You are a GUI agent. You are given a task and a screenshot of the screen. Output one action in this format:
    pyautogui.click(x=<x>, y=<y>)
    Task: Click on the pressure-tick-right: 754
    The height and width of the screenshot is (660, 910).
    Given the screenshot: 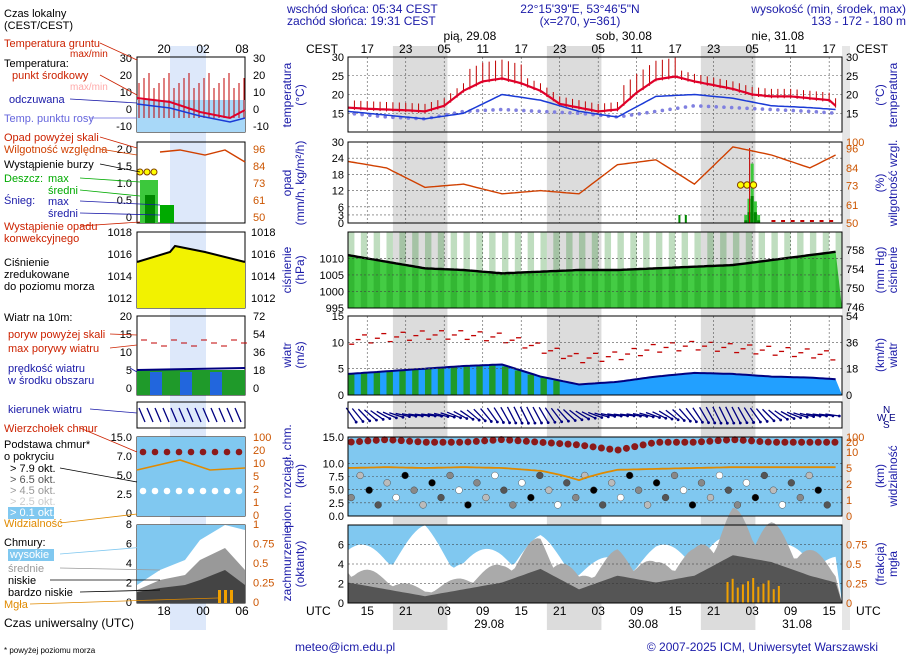 What is the action you would take?
    pyautogui.click(x=855, y=270)
    